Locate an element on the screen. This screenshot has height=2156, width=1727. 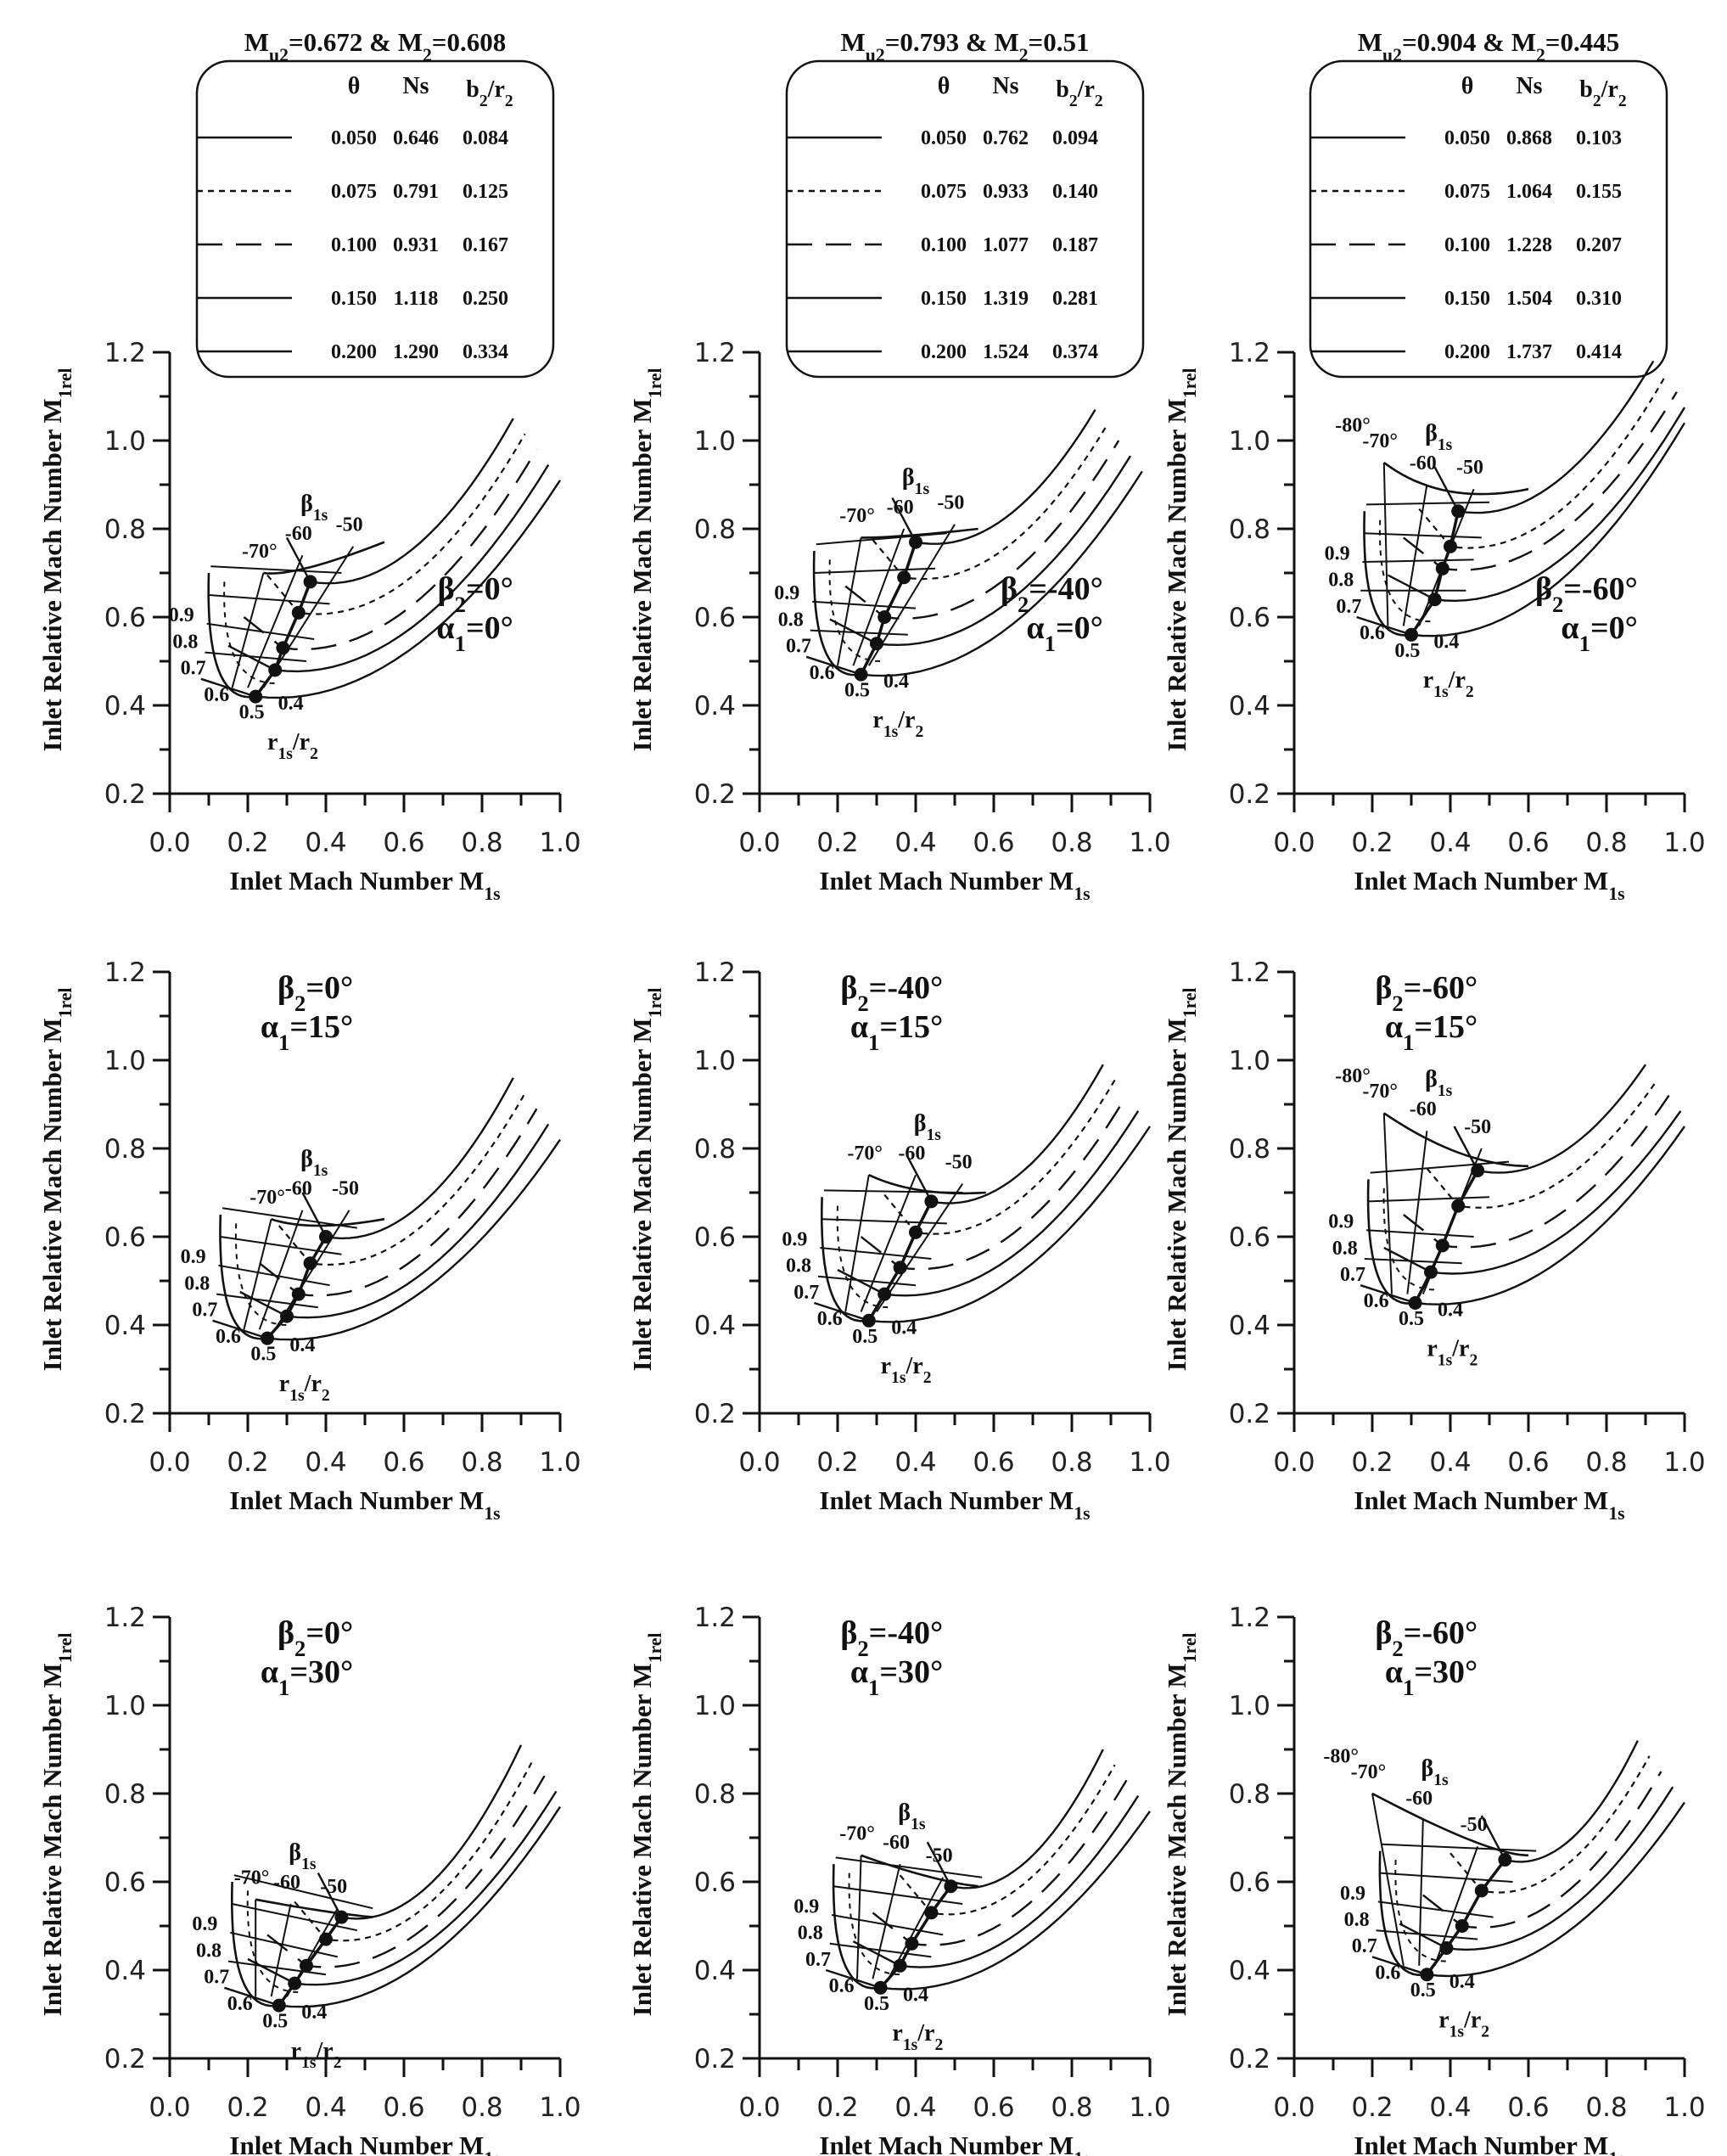
y-axis-label: Inlet Relative Mach Number M1rel is located at coordinates (56, 559).